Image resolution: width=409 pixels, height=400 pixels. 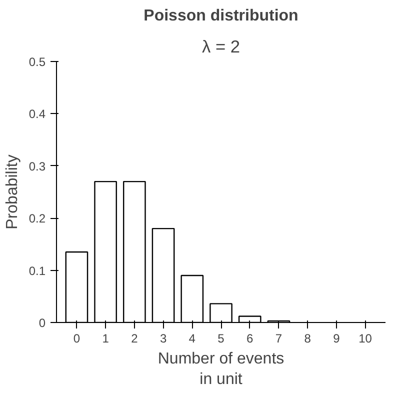 What do you see at coordinates (163, 339) in the screenshot?
I see `x-tick-label: 3` at bounding box center [163, 339].